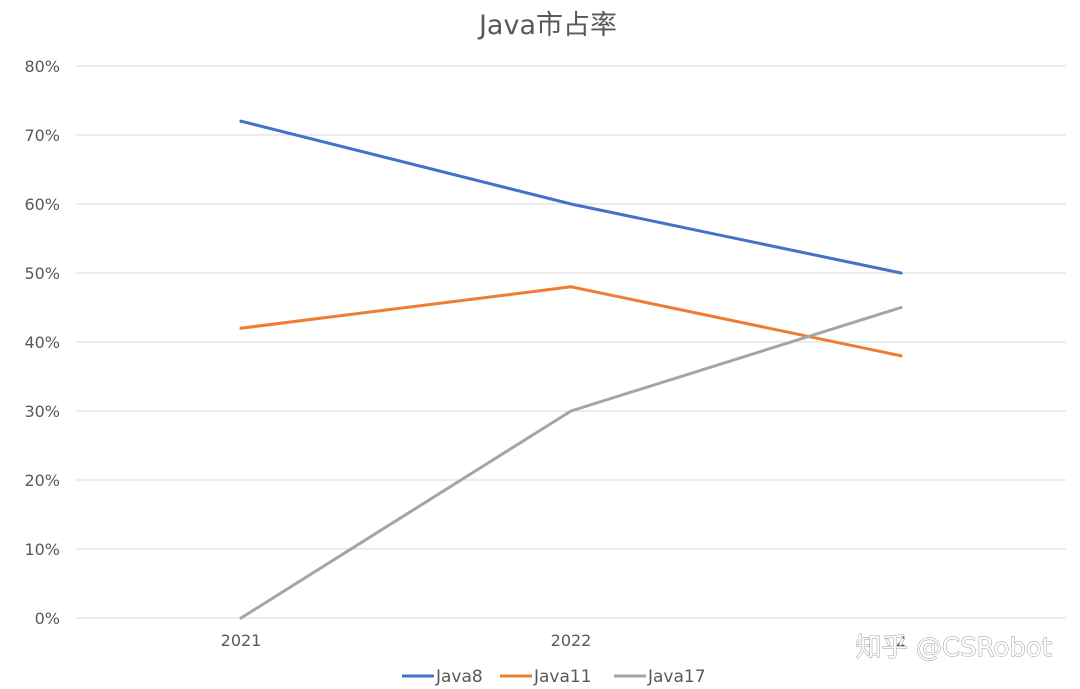 This screenshot has height=689, width=1080. I want to click on y-tick-label: 60%, so click(42, 204).